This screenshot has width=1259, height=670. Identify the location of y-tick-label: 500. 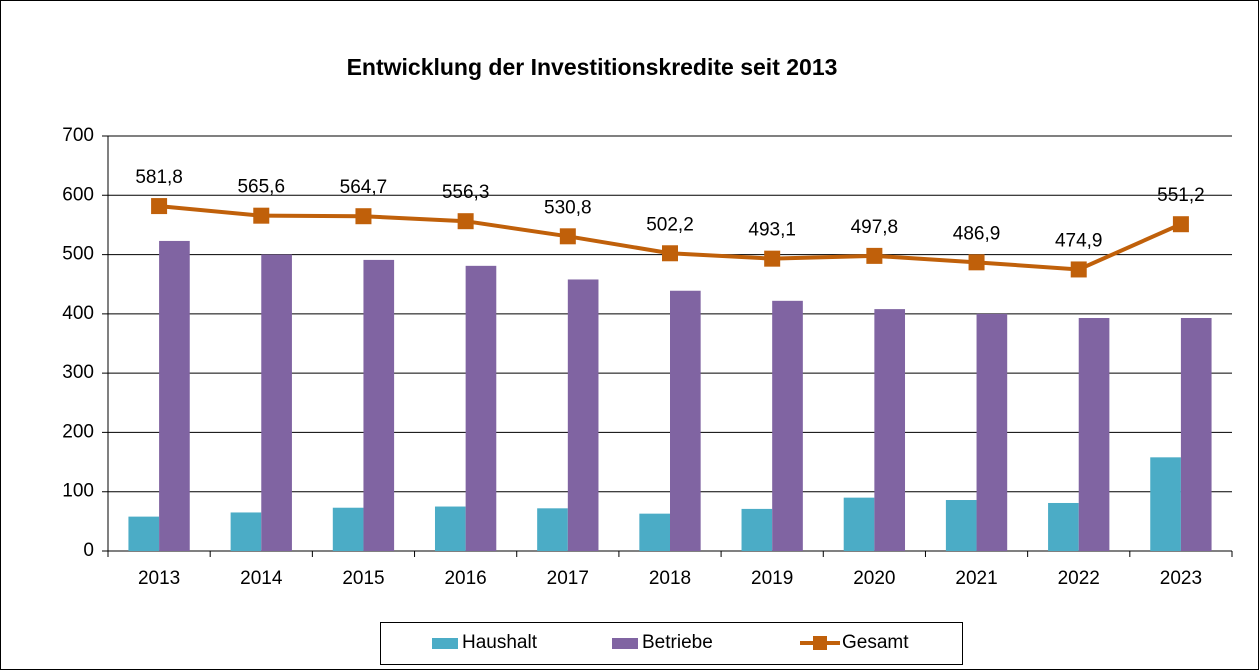
(78, 254).